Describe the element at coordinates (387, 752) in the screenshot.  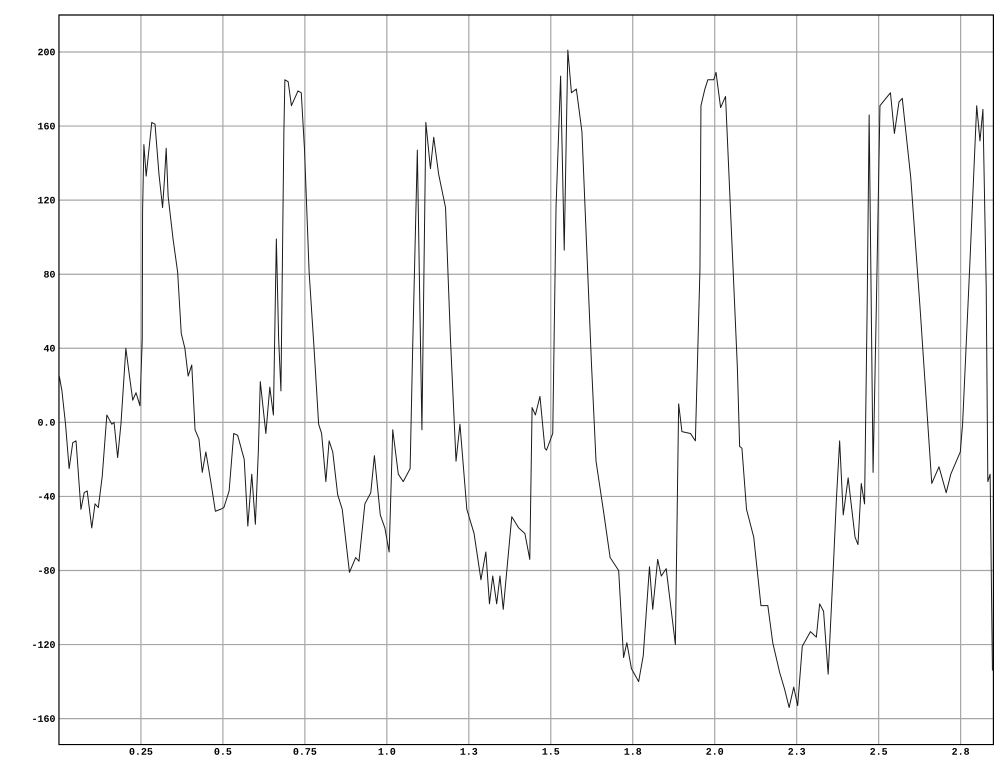
I see `x-tick-label: 1.0` at that location.